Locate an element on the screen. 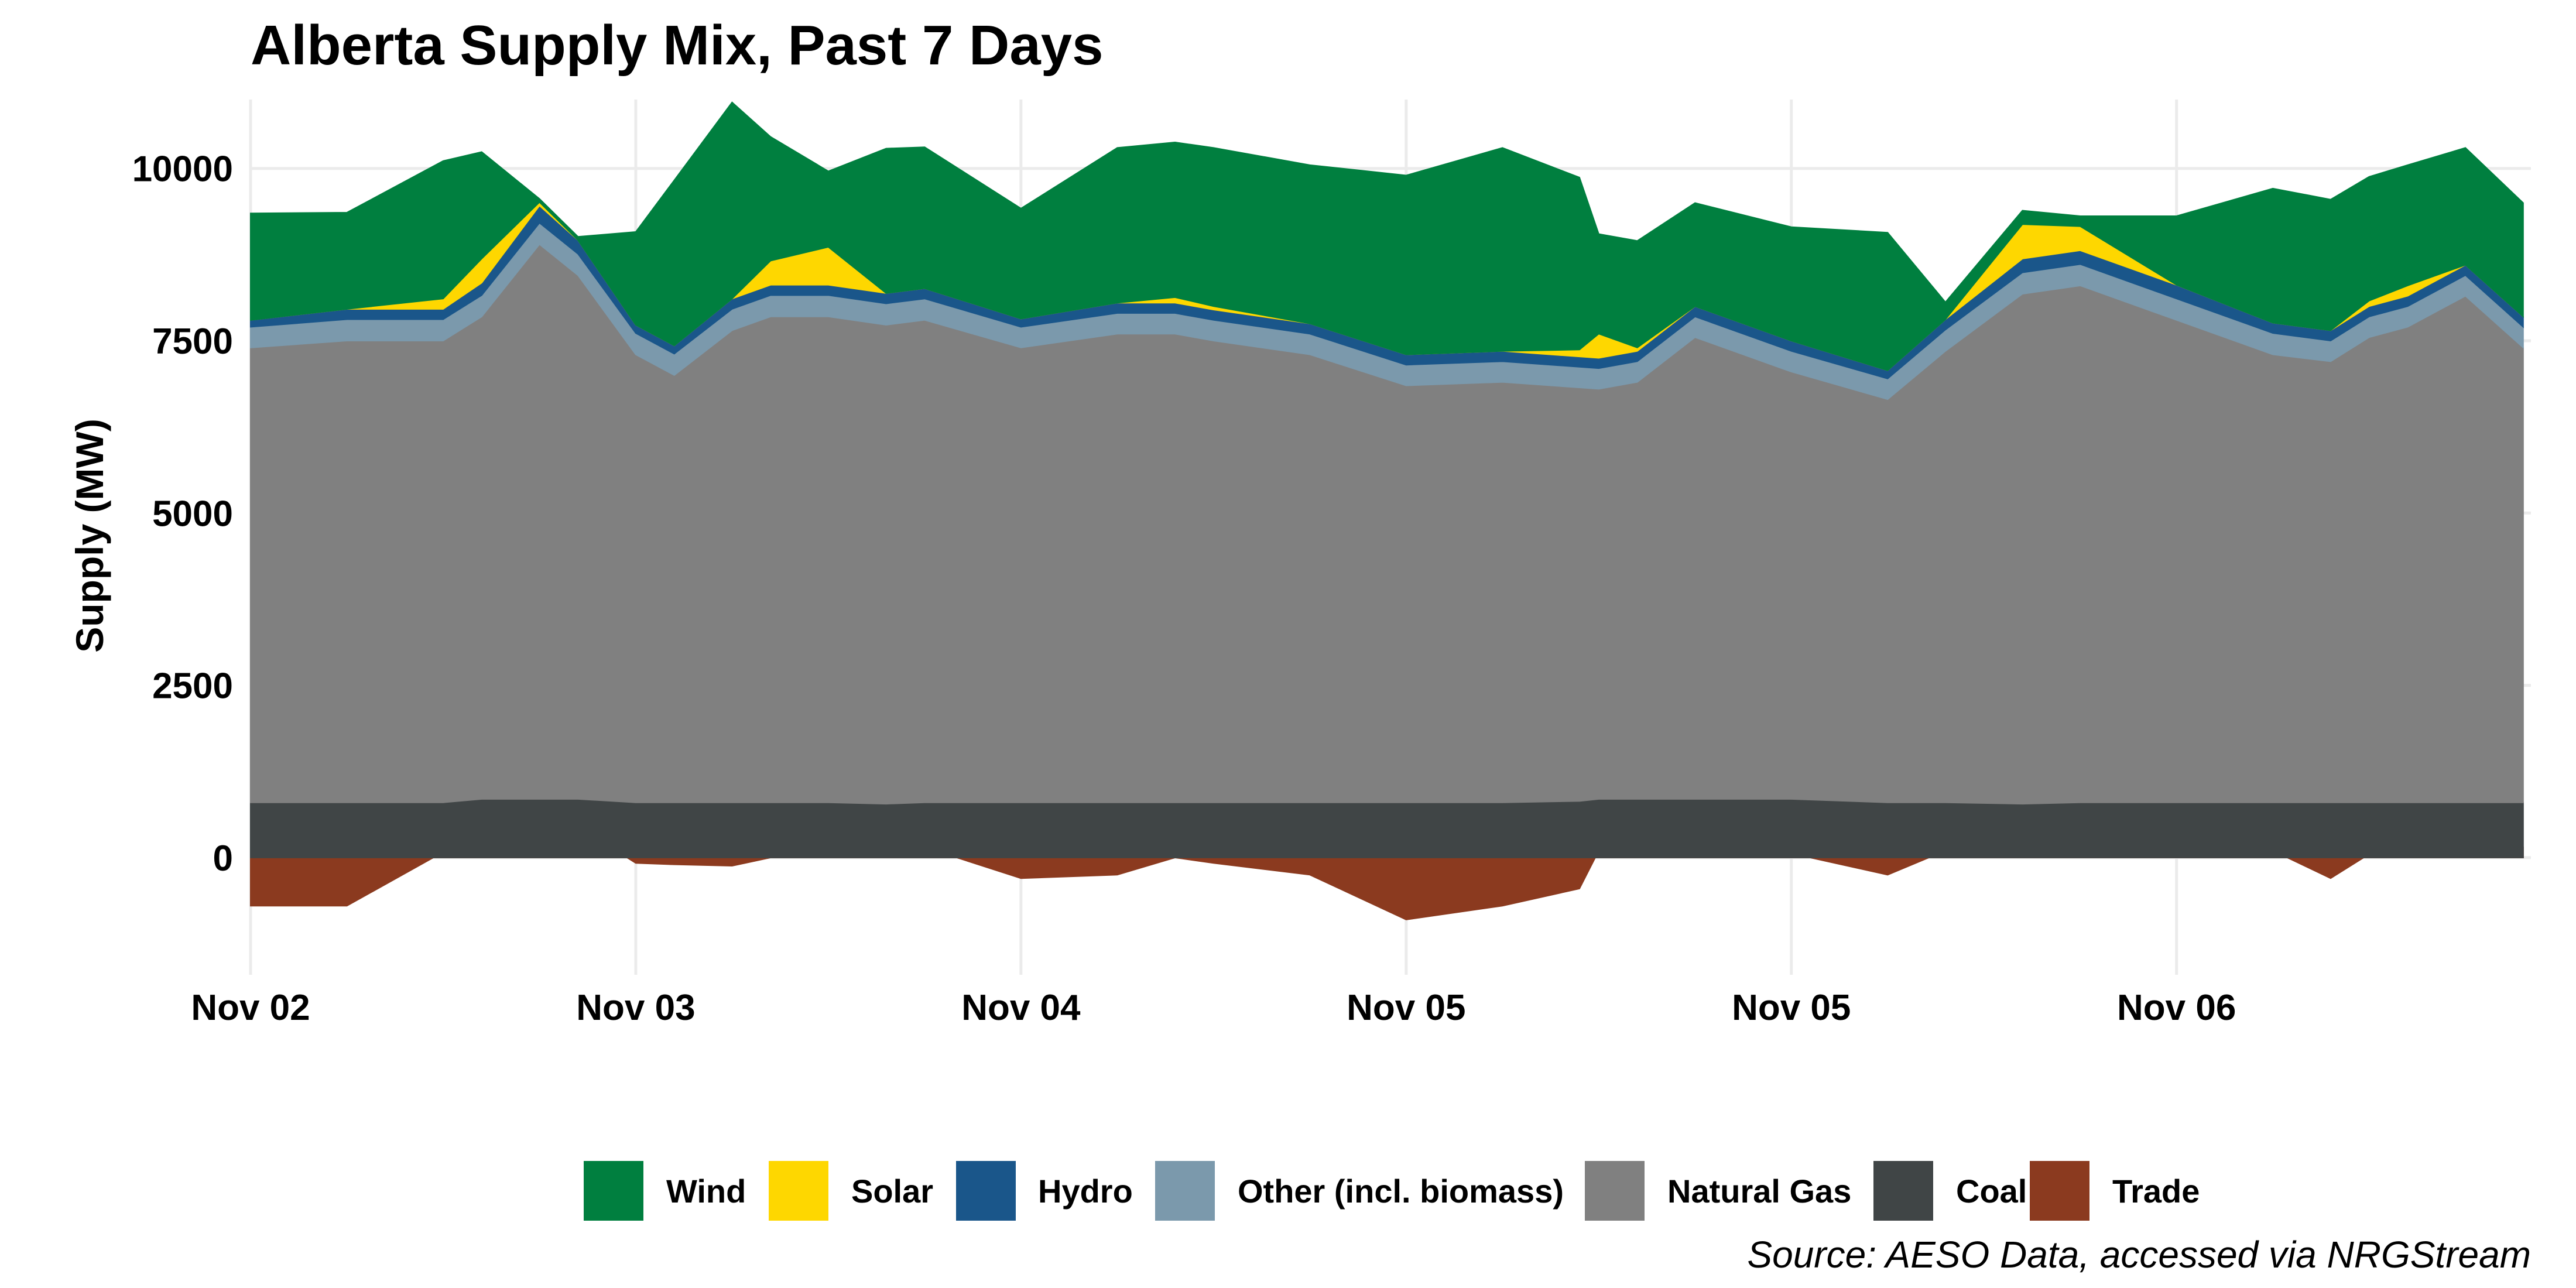  x-tick-label: Nov 04 is located at coordinates (1021, 1008).